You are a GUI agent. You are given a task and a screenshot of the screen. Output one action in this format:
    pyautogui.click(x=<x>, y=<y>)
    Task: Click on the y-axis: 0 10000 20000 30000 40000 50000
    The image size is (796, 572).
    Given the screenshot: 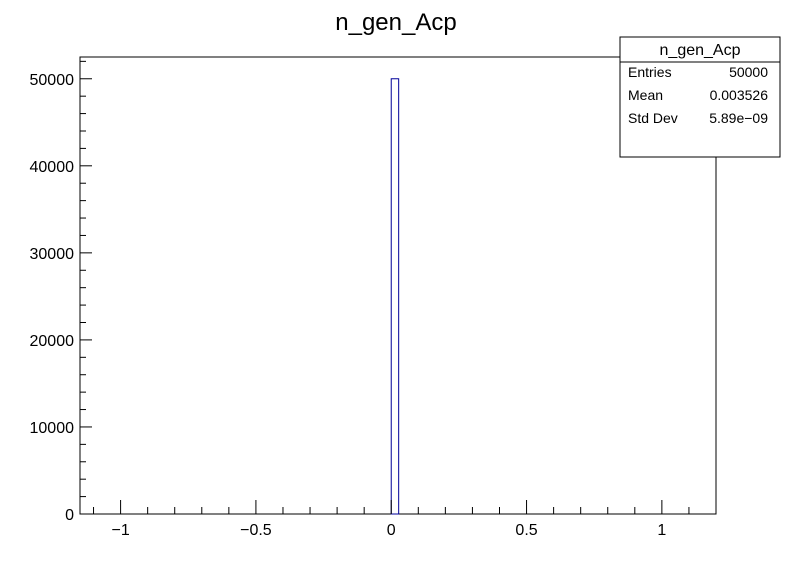 What is the action you would take?
    pyautogui.click(x=61, y=292)
    